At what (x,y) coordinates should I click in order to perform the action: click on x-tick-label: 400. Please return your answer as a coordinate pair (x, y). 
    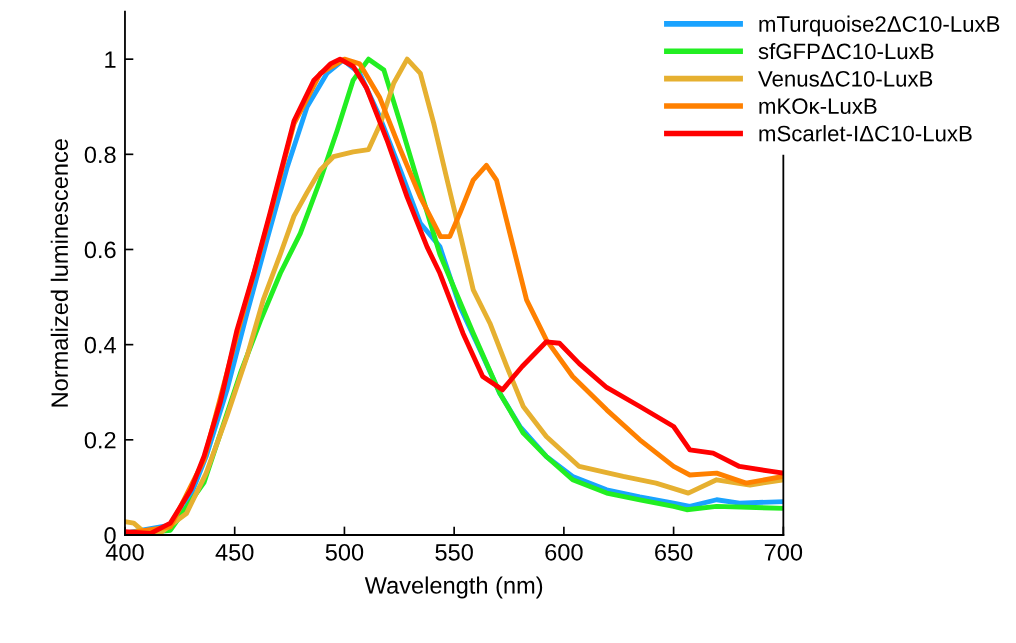
    Looking at the image, I should click on (124, 552).